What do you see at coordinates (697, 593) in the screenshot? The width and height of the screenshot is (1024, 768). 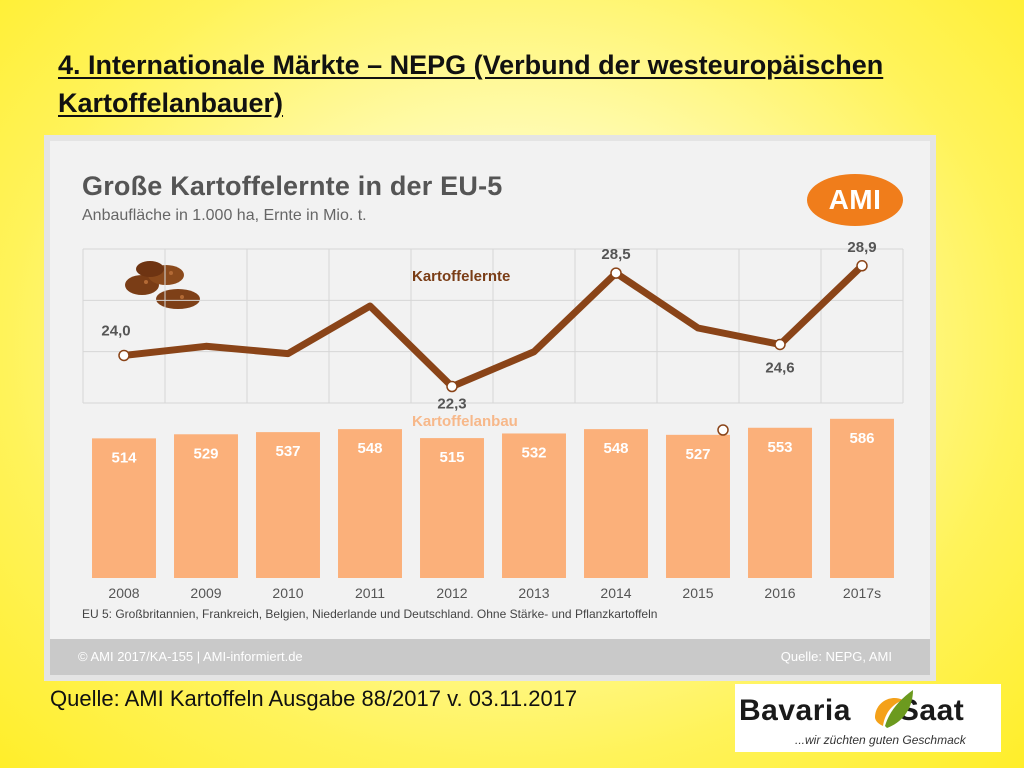 I see `x-tick-label: 2015` at bounding box center [697, 593].